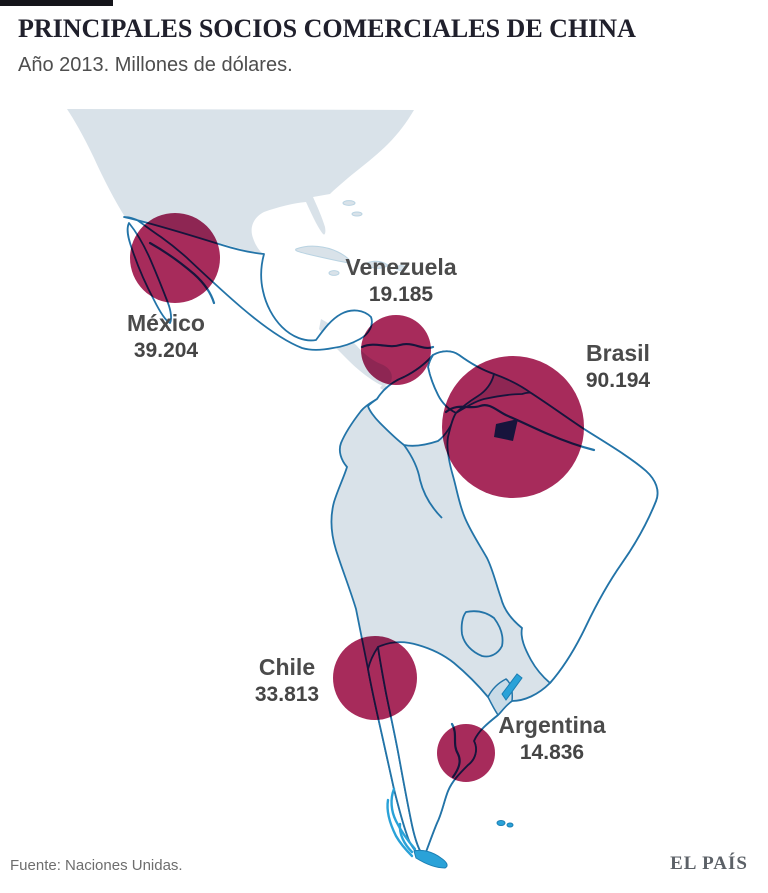 The height and width of the screenshot is (893, 768). What do you see at coordinates (56, 3) in the screenshot?
I see `top-accent-bar` at bounding box center [56, 3].